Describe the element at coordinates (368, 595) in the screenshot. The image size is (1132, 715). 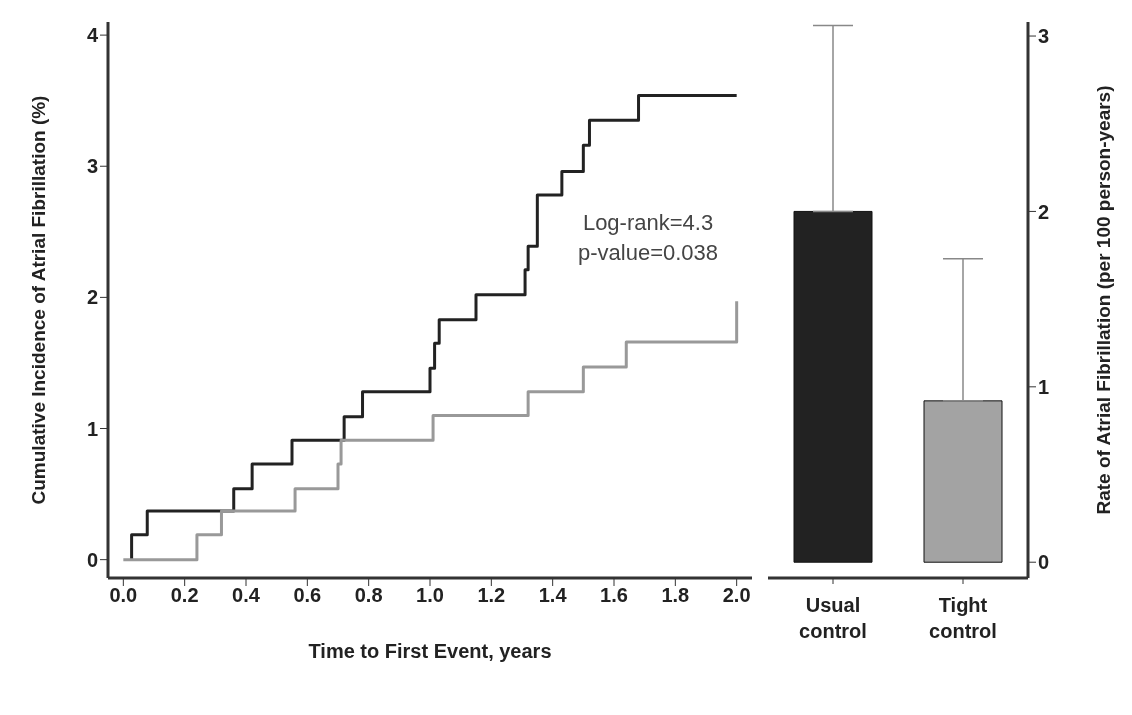
I see `x-tick-label: 0.8` at that location.